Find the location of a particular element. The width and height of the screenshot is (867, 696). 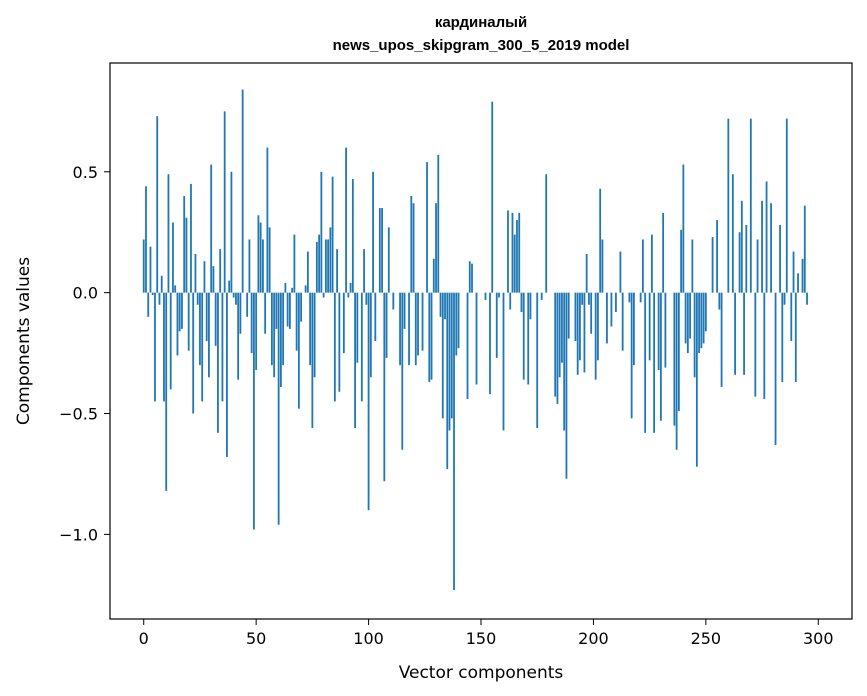

y-tick-label: 0.0 is located at coordinates (85, 293).